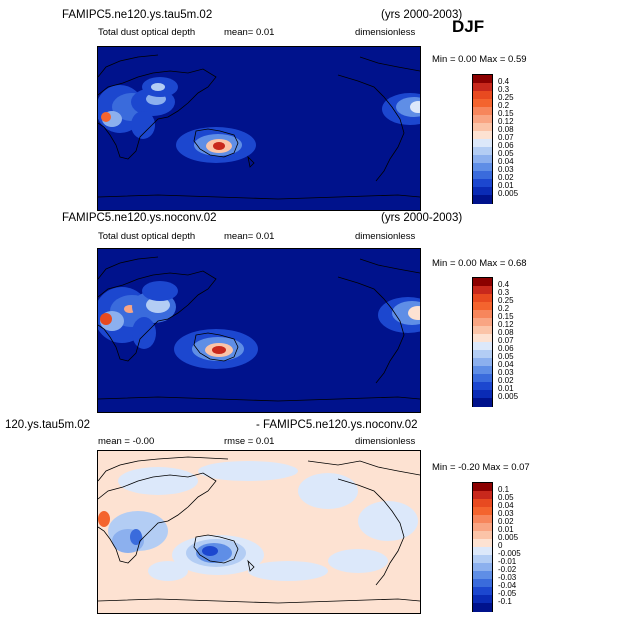 The width and height of the screenshot is (622, 624). What do you see at coordinates (479, 263) in the screenshot?
I see `panel2-min-max: Min = 0.00 Max = 0.68` at bounding box center [479, 263].